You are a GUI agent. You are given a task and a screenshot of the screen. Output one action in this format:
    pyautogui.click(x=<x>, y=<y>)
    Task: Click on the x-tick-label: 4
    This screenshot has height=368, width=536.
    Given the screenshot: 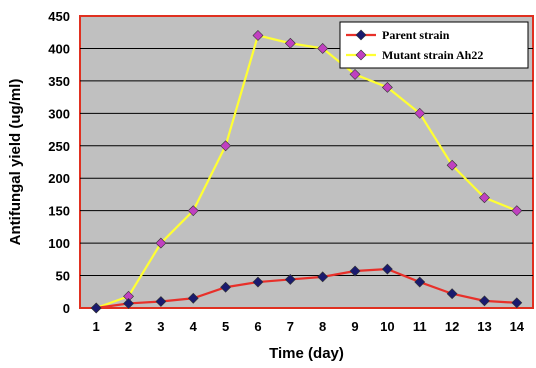 What is the action you would take?
    pyautogui.click(x=194, y=326)
    